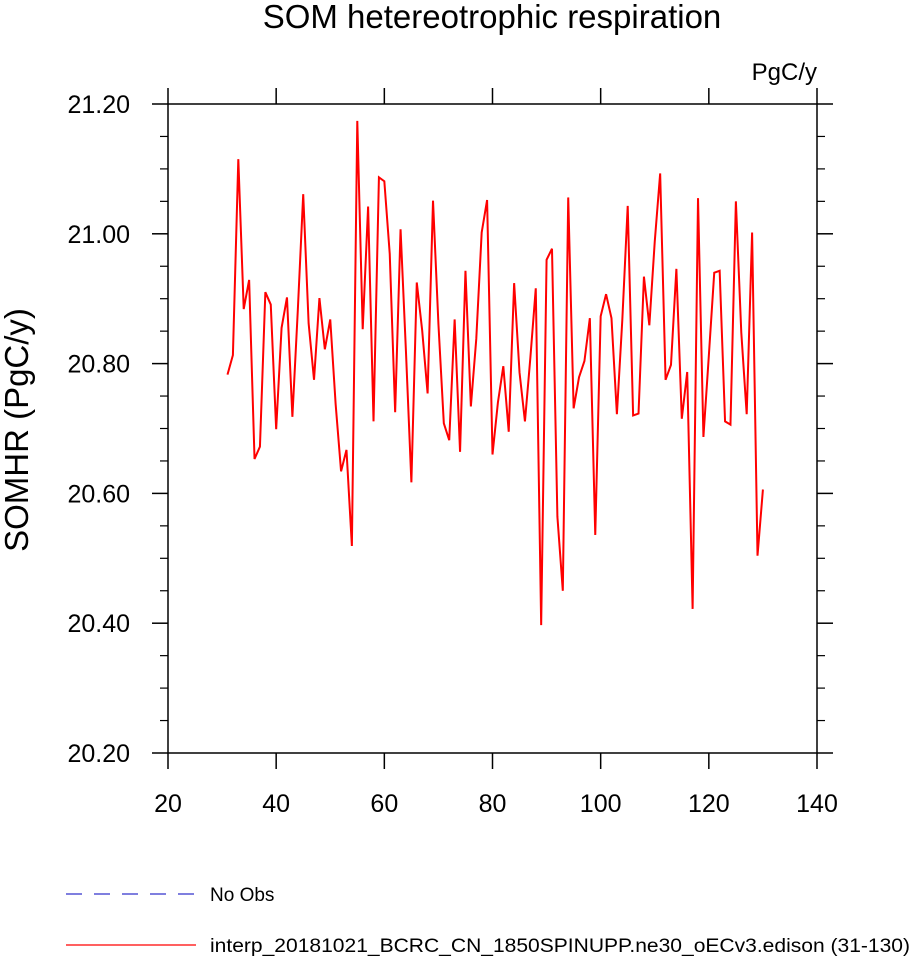 The width and height of the screenshot is (914, 958). Describe the element at coordinates (98, 754) in the screenshot. I see `y-tick-label: 20.20` at that location.